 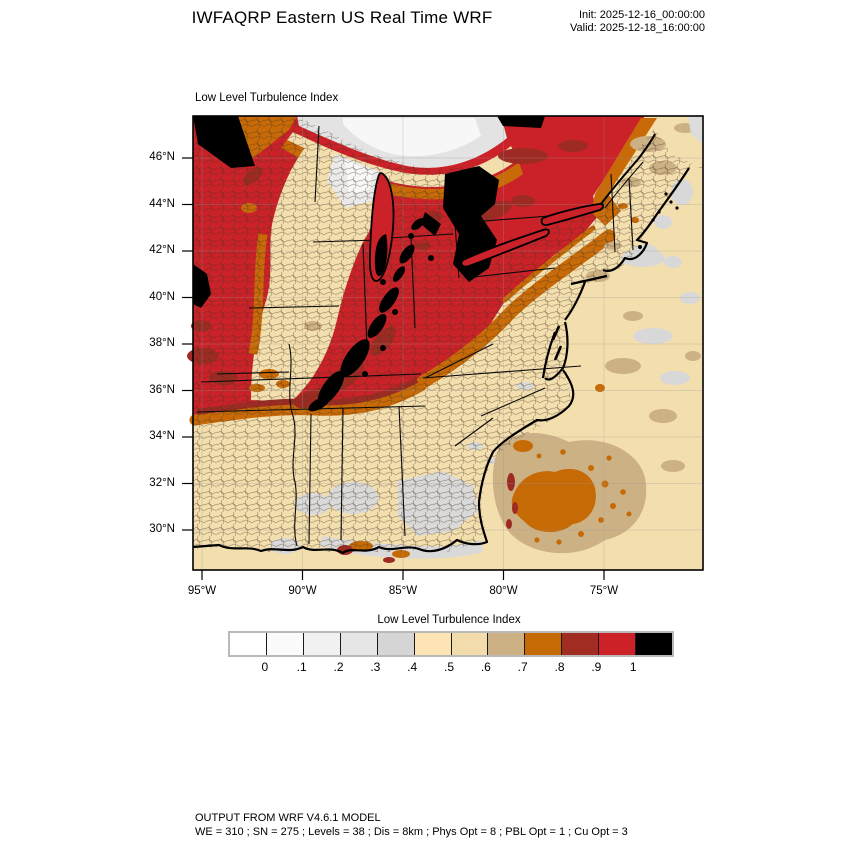 What do you see at coordinates (604, 591) in the screenshot?
I see `x-tick-label: 75°W` at bounding box center [604, 591].